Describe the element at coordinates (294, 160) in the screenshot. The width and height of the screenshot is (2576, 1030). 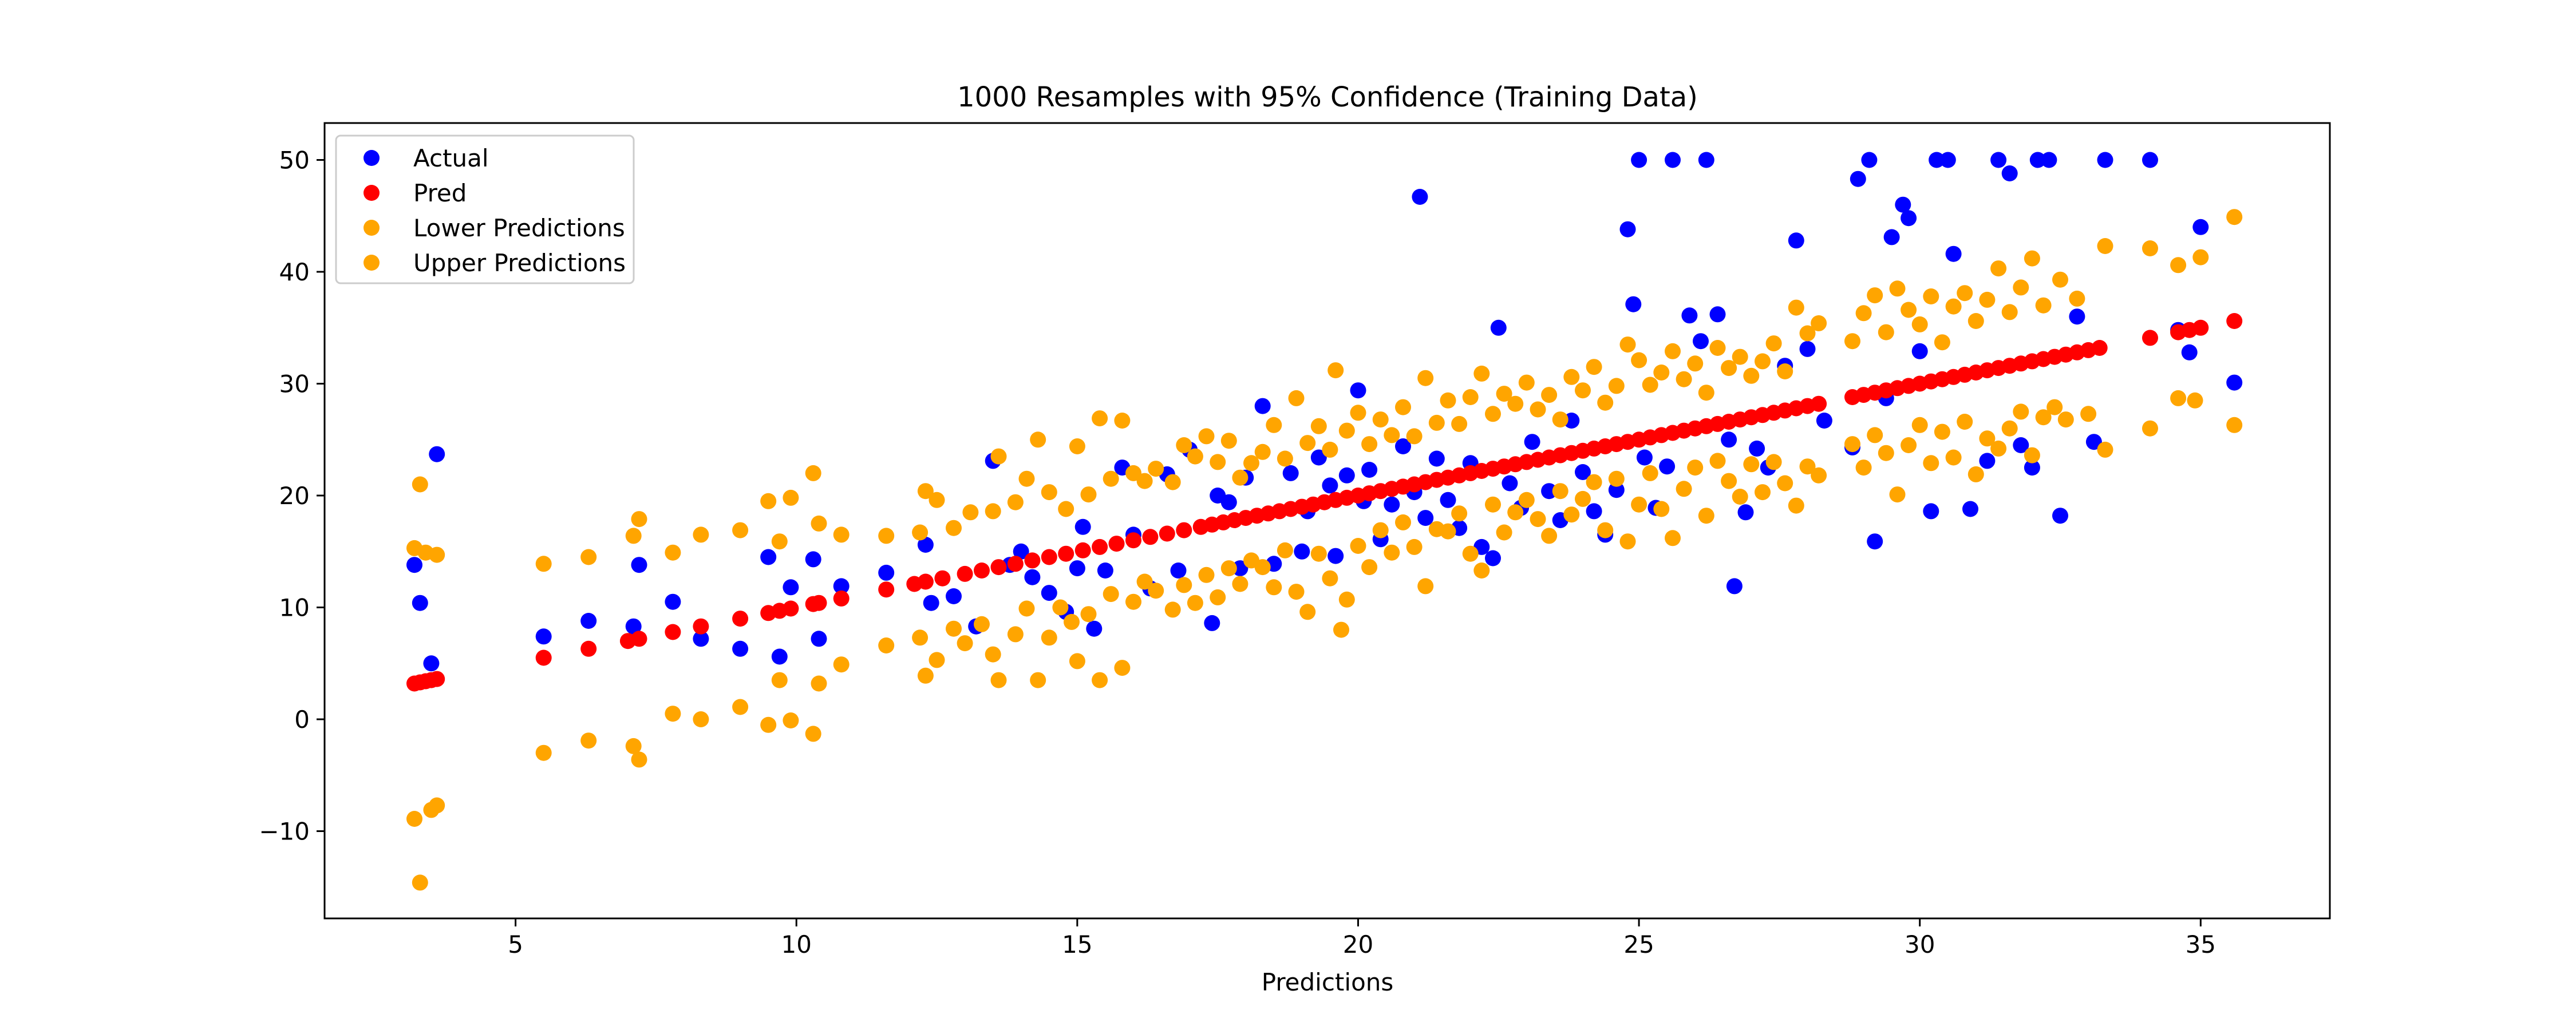
I see `y-tick-label: 50` at that location.